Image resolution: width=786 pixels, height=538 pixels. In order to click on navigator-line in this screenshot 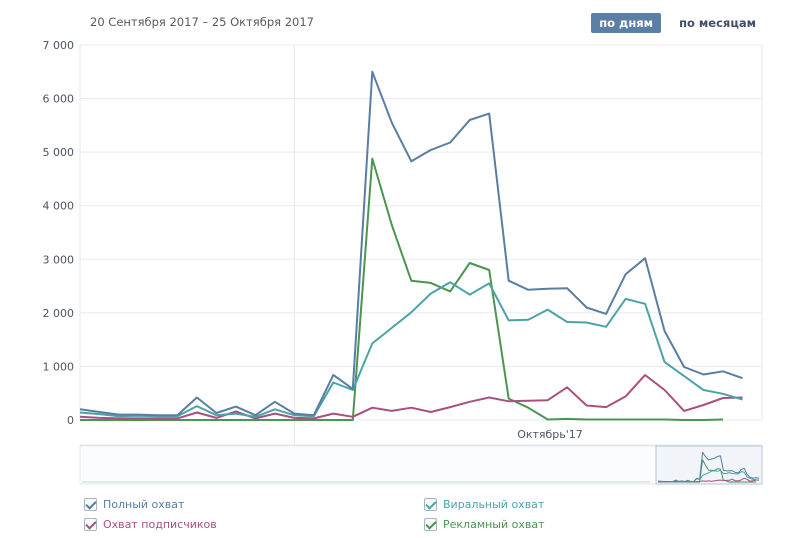, I will do `click(708, 467)`.